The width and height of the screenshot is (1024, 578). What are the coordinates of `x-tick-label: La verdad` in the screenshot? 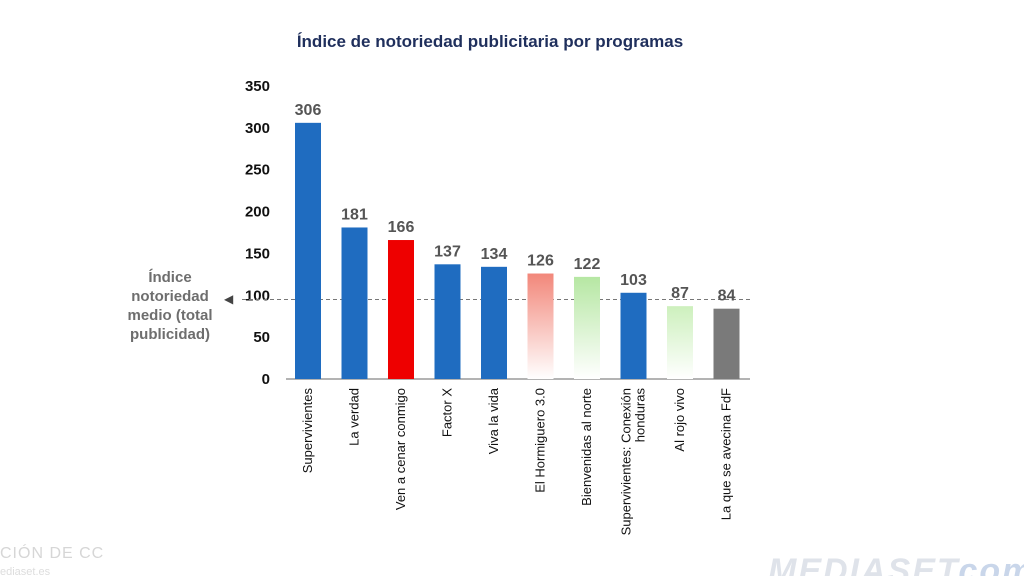 It's located at (354, 417).